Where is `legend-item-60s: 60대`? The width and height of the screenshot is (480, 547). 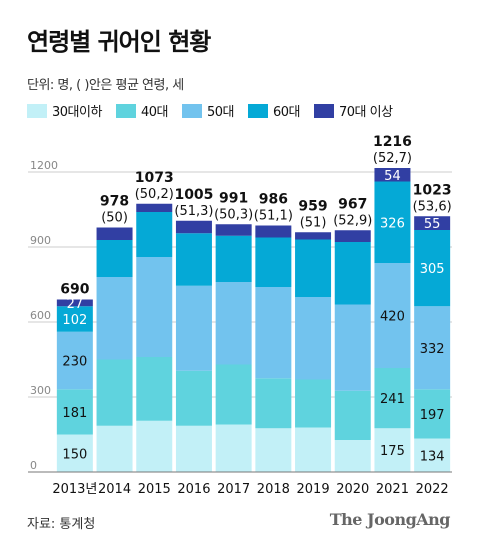 legend-item-60s: 60대 is located at coordinates (274, 110).